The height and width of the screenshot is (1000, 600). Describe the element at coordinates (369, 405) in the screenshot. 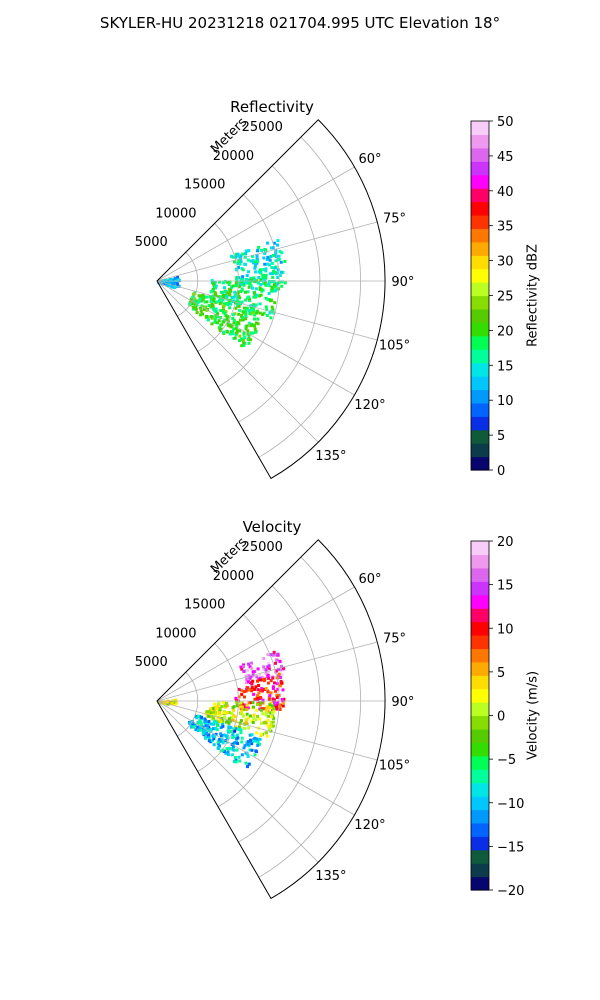

I see `angle-tick-label: 120°` at that location.